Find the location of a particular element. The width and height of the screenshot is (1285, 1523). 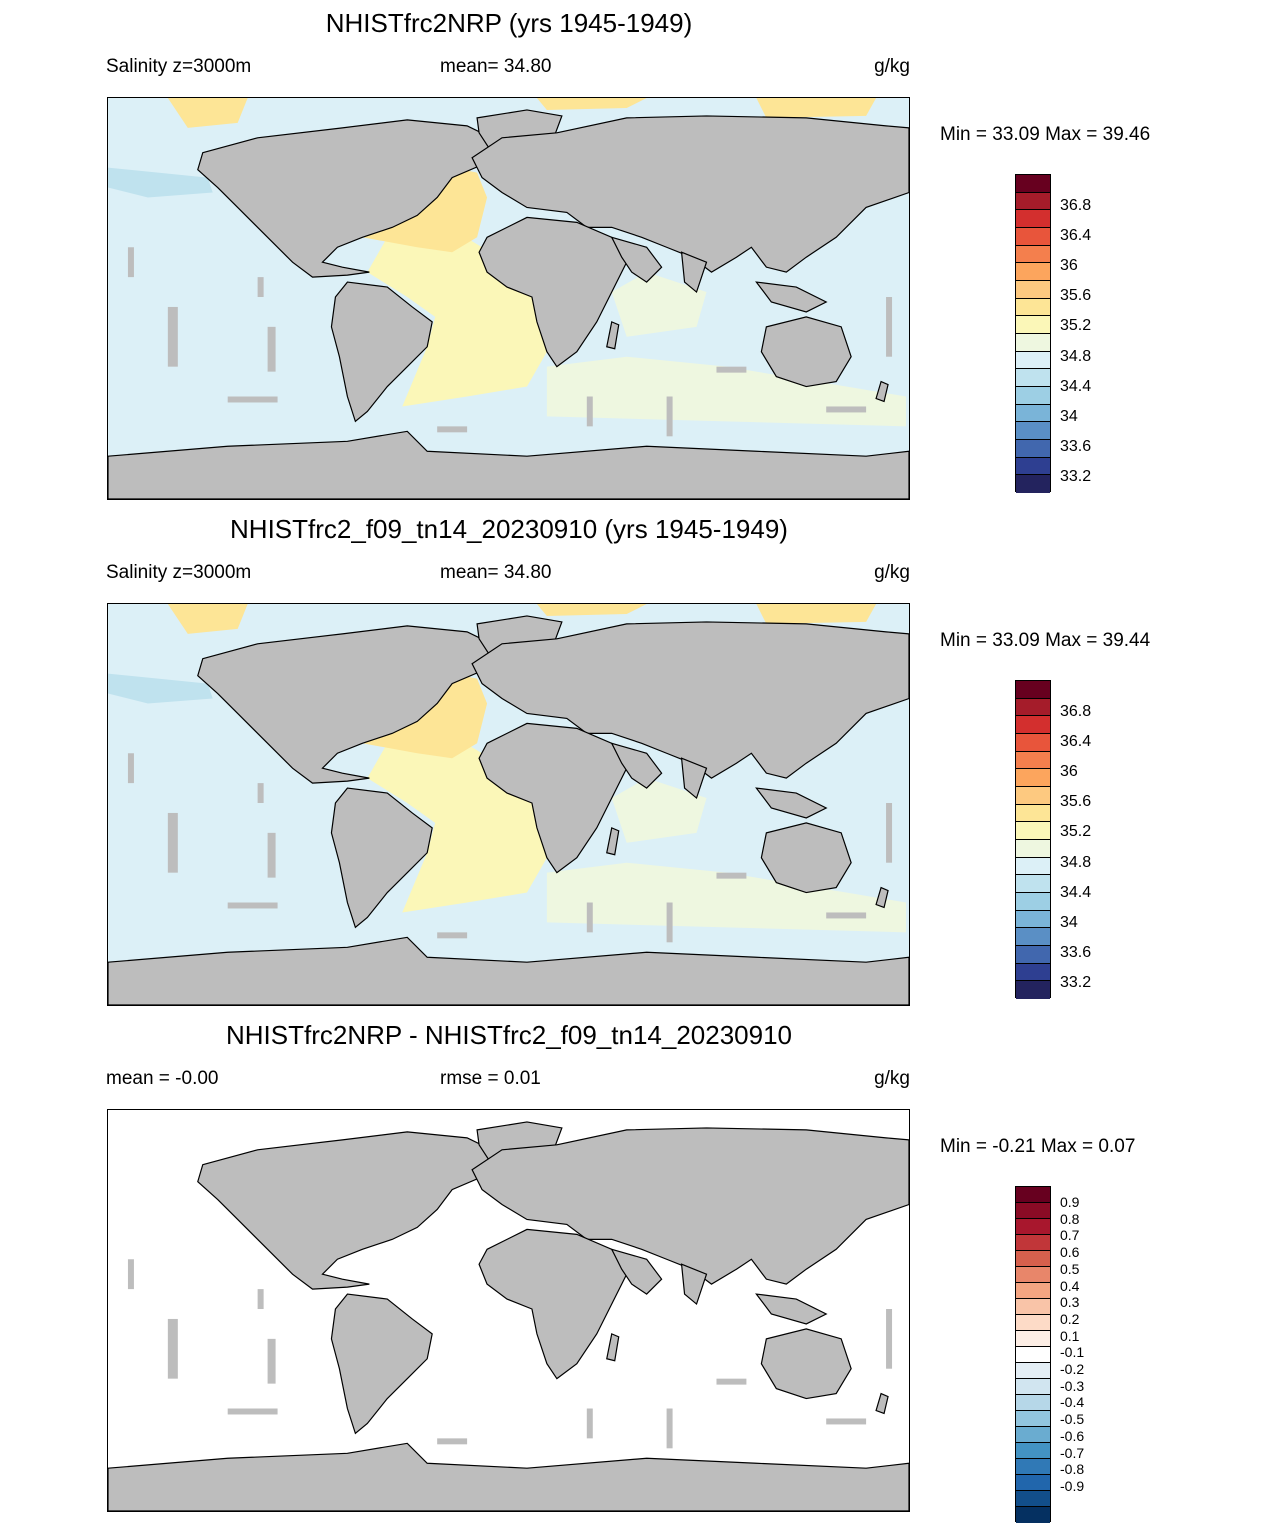

colorbar-tick-label: -0.2 is located at coordinates (1072, 1369).